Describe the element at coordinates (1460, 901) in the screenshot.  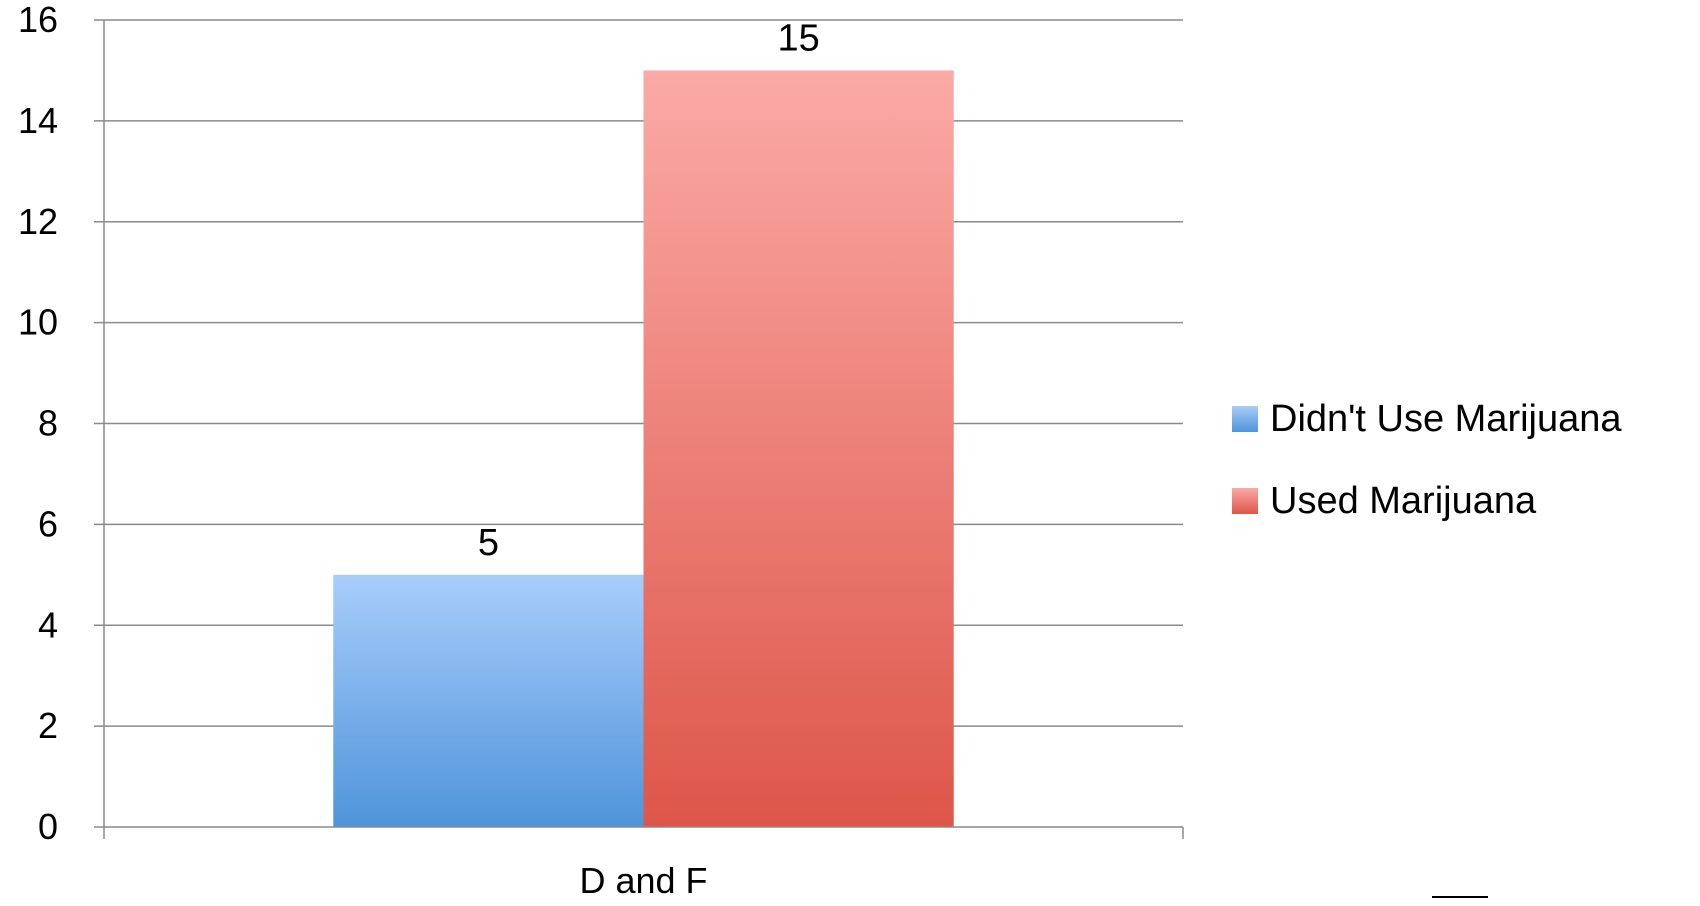
I see `corner-mark` at that location.